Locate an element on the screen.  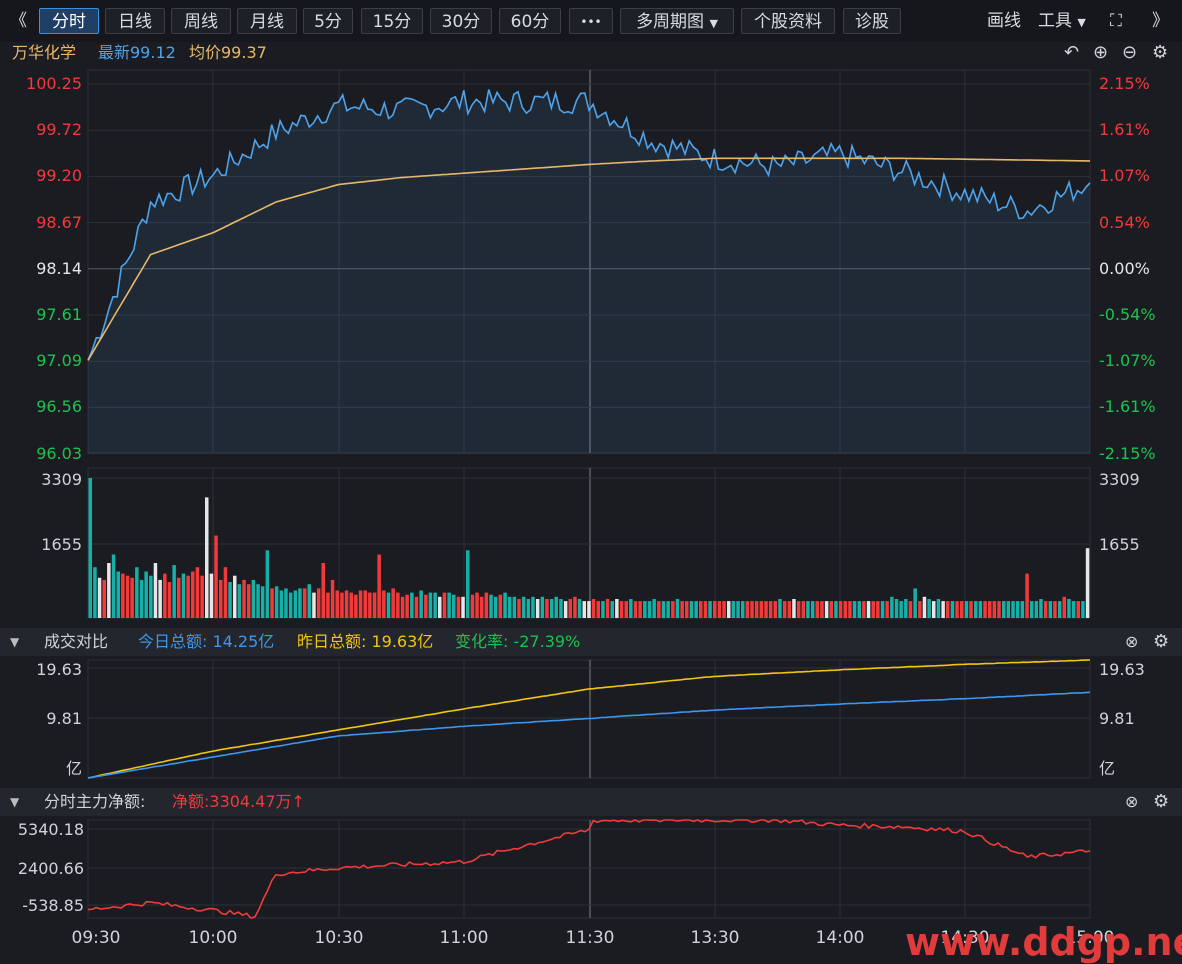
tab-15min: 15分 is located at coordinates (392, 21).